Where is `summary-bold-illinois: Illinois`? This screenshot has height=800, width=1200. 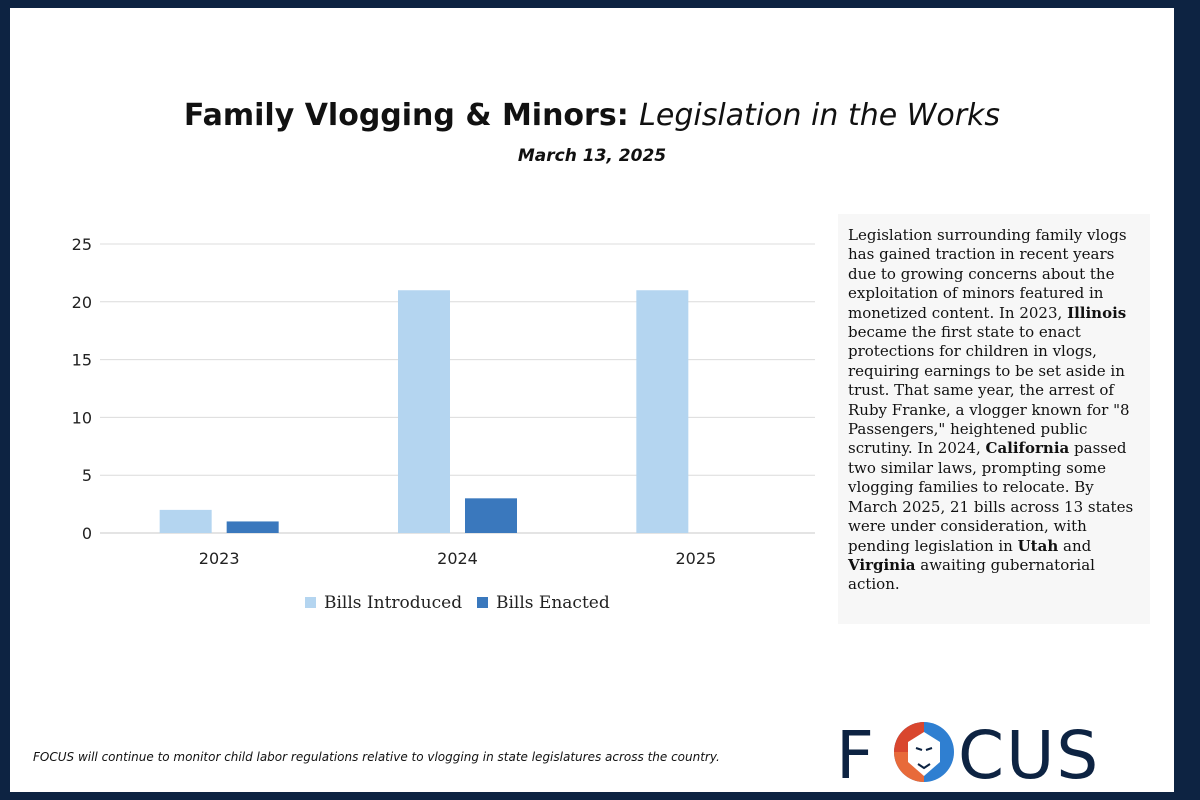
summary-bold-illinois: Illinois is located at coordinates (1097, 312).